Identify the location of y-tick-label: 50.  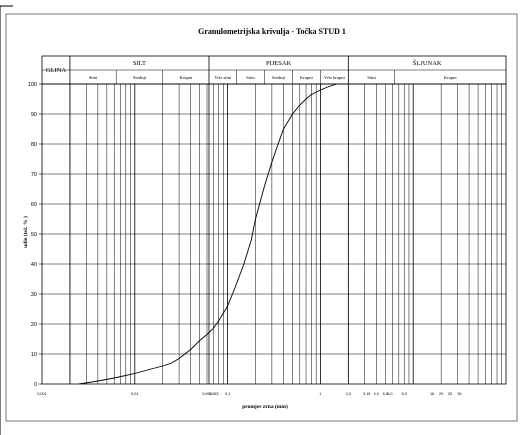
(34, 235).